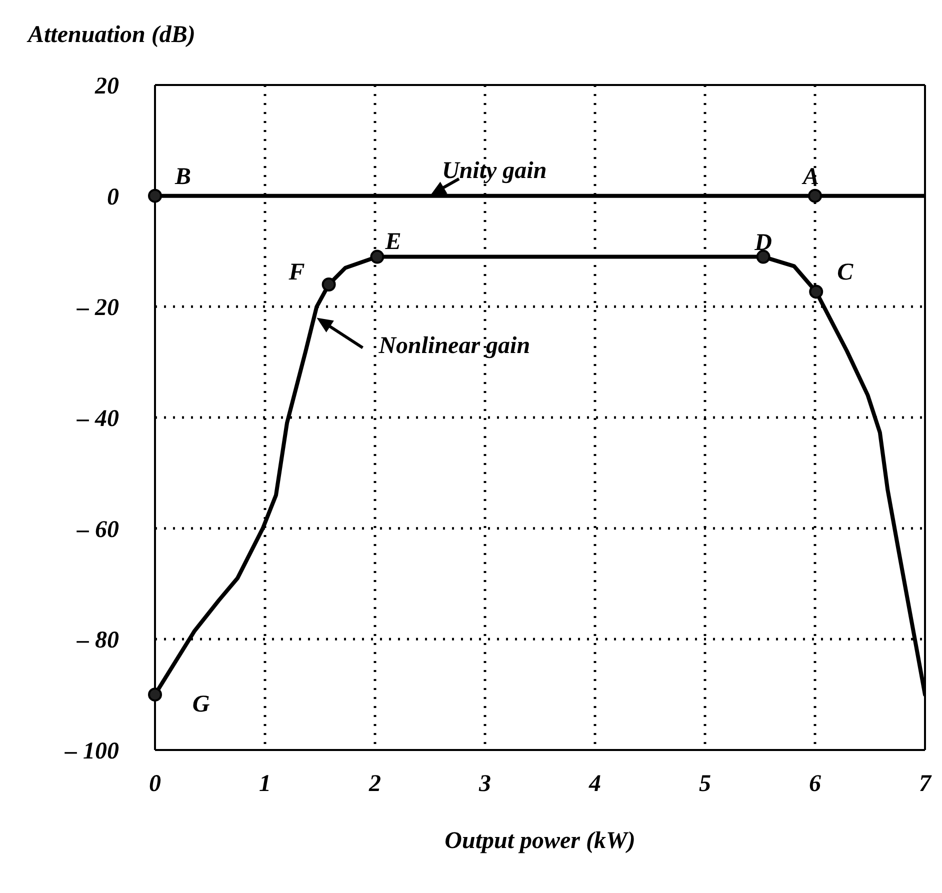 This screenshot has width=942, height=893. I want to click on y-tick-label: 20, so click(106, 87).